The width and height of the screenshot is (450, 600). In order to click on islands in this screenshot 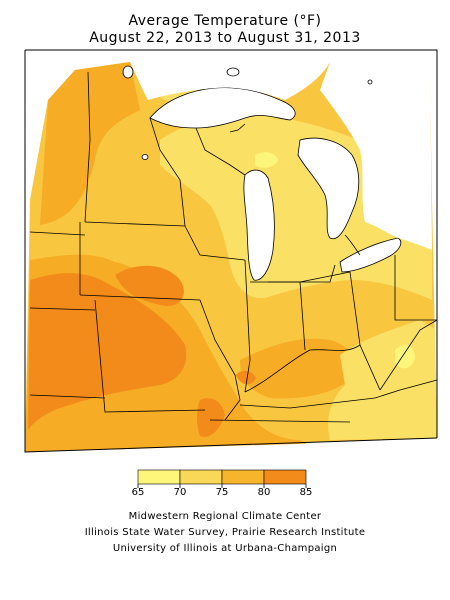, I will do `click(247, 112)`.